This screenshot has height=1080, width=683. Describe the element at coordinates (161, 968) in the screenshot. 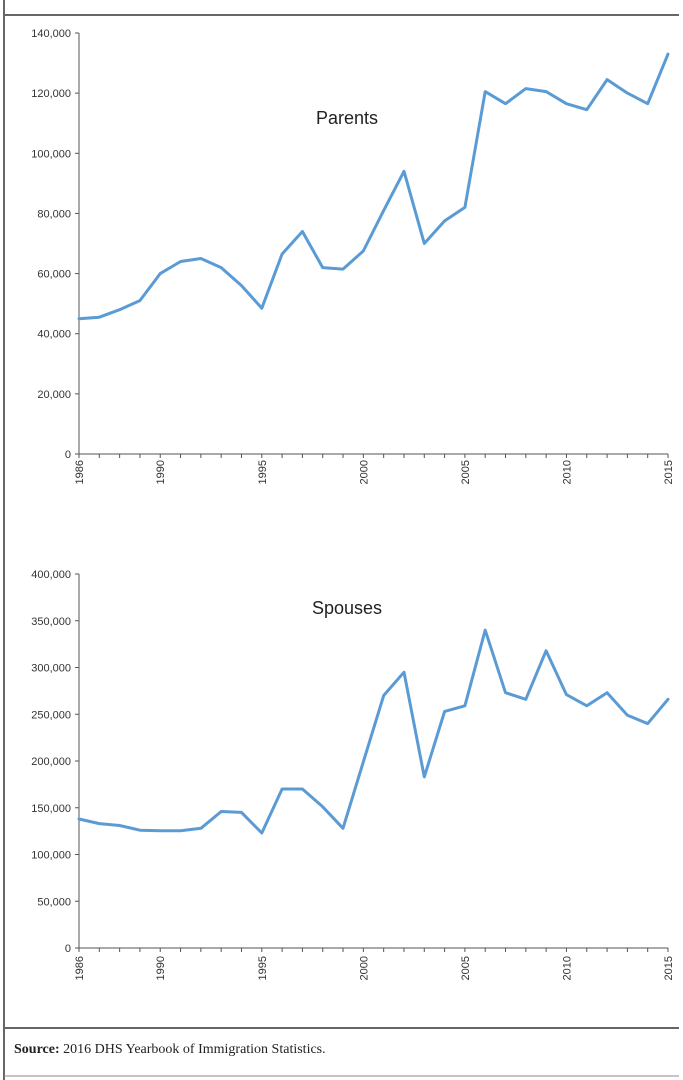

I see `spouses-x-tick-label: 1990` at that location.